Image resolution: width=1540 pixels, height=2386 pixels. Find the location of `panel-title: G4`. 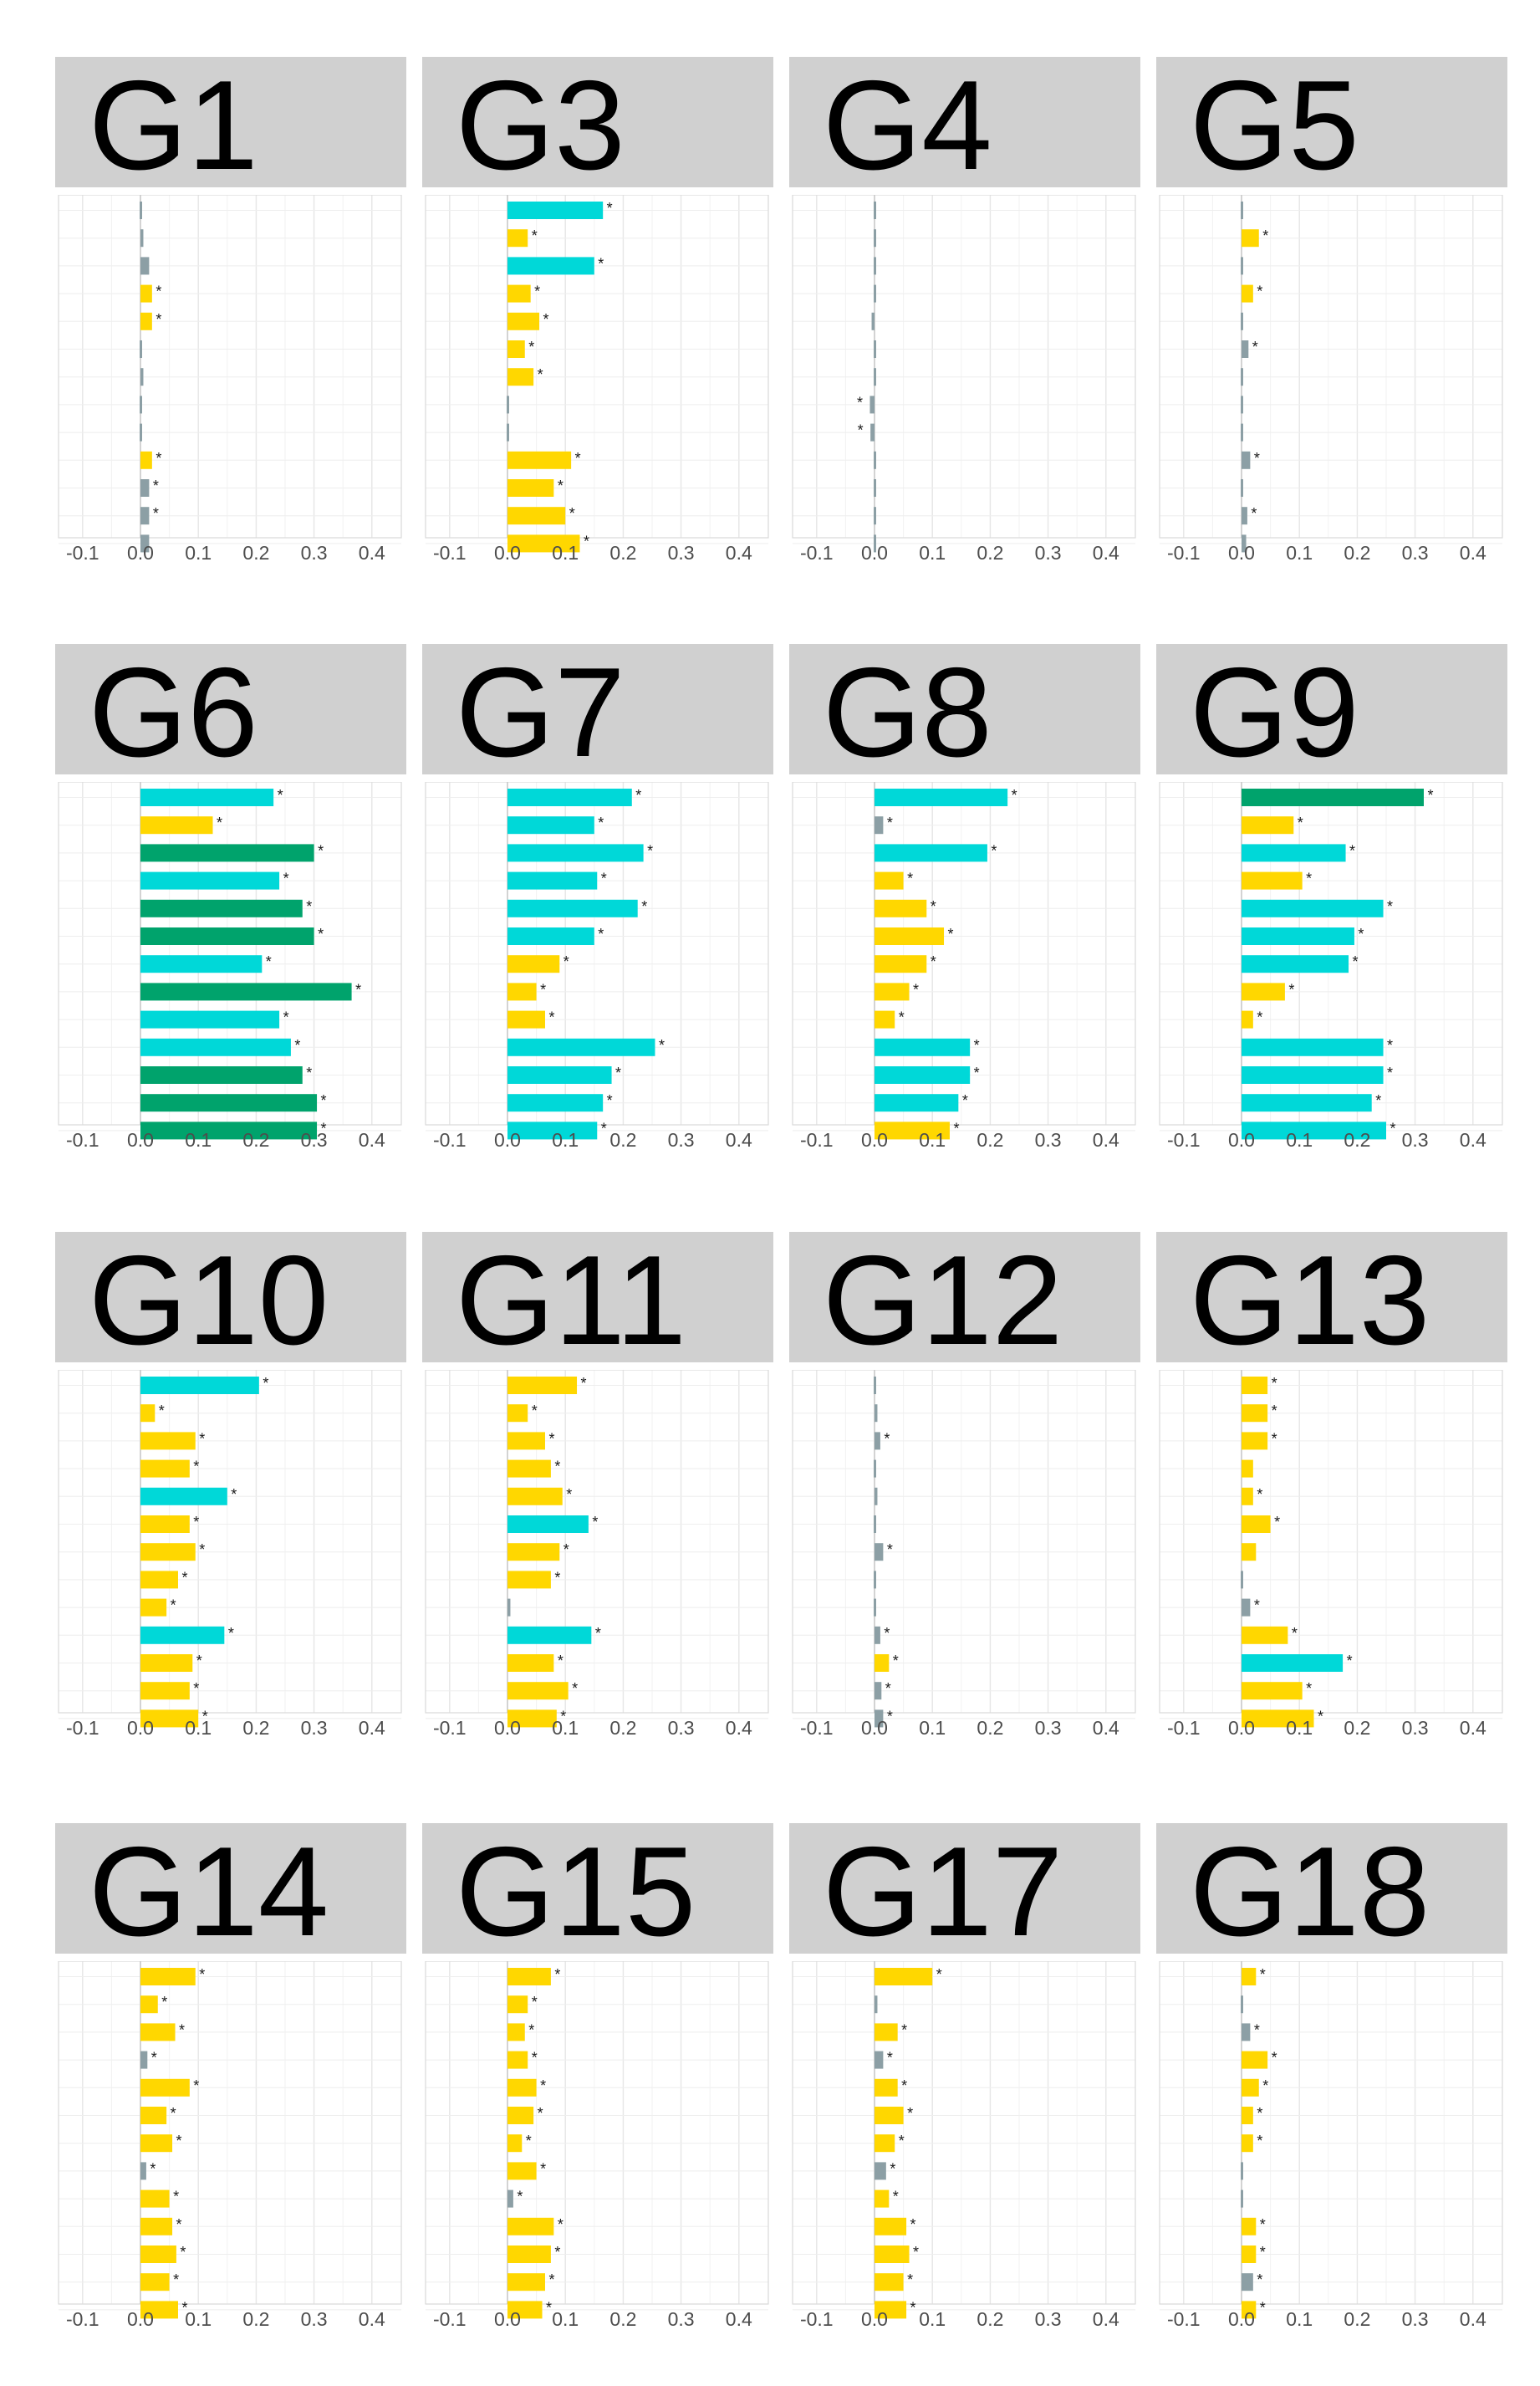

panel-title: G4 is located at coordinates (908, 126).